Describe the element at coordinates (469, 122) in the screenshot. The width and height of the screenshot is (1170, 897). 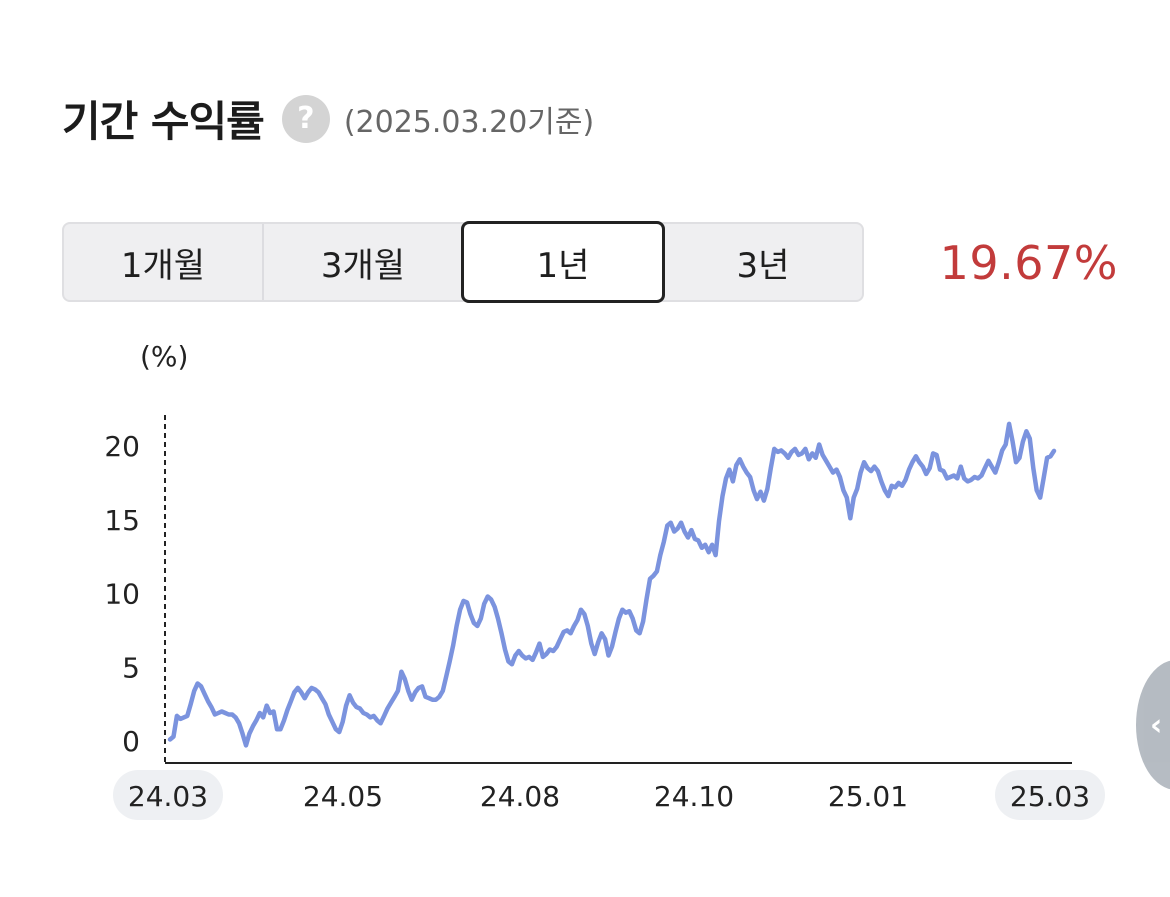
I see `as-of-date: (2025.03.20기준)` at that location.